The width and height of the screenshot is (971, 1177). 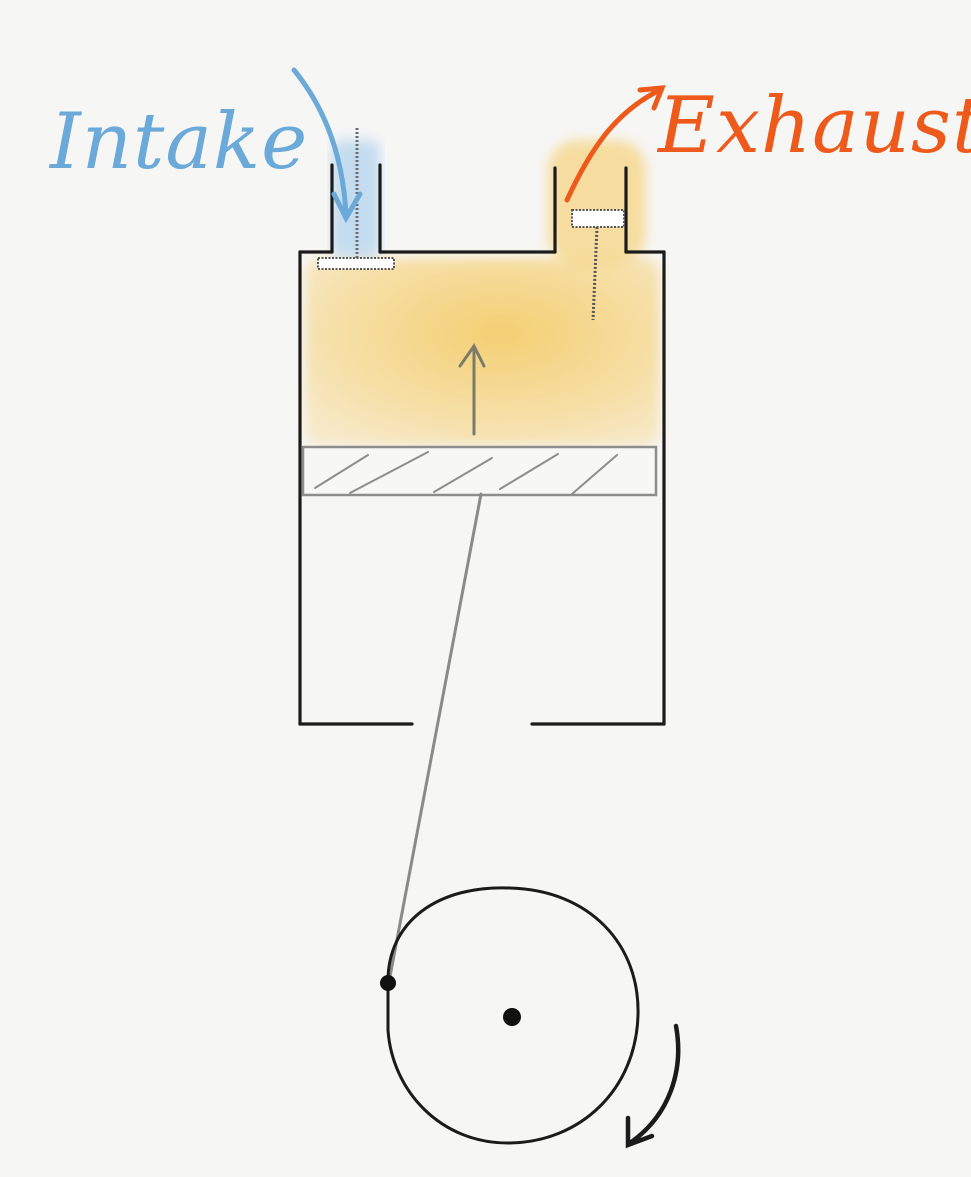 What do you see at coordinates (356, 208) in the screenshot?
I see `intake-port` at bounding box center [356, 208].